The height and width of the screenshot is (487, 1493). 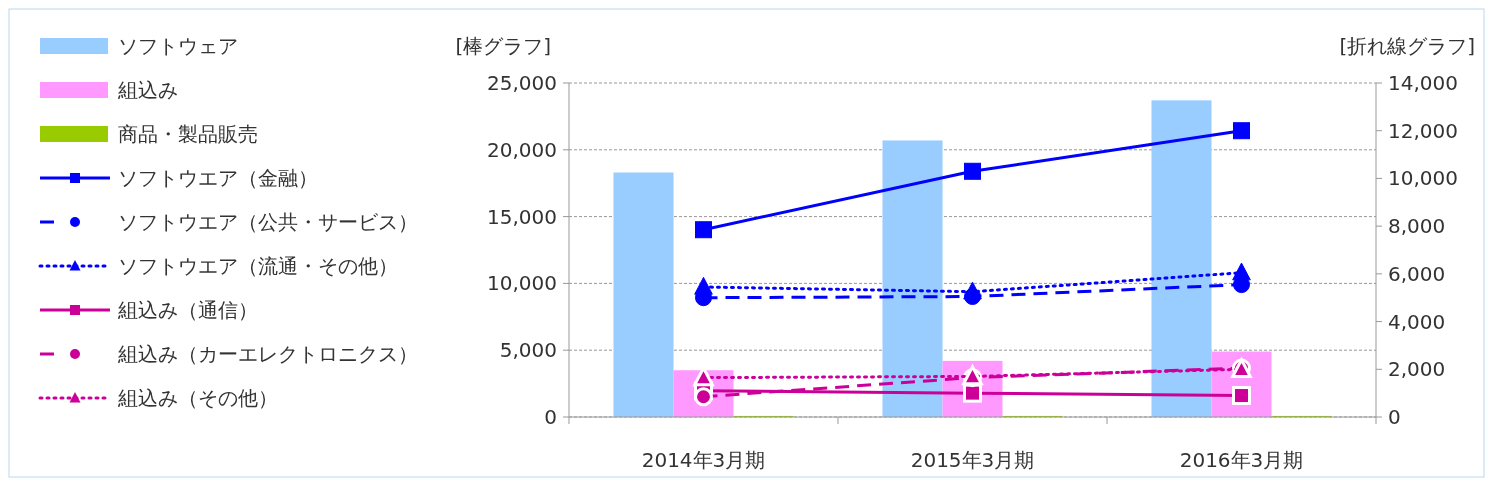 I want to click on y2-tick-label: 0, so click(x=1394, y=417).